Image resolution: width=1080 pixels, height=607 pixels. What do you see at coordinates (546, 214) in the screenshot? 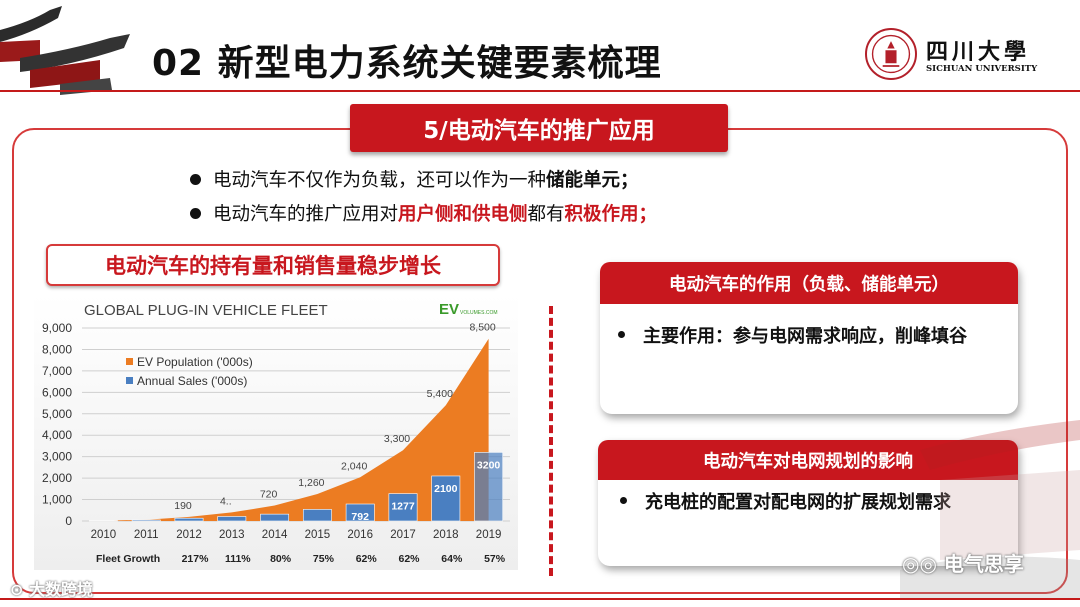
I see `bullet-2-text-c: 都有` at bounding box center [546, 214].